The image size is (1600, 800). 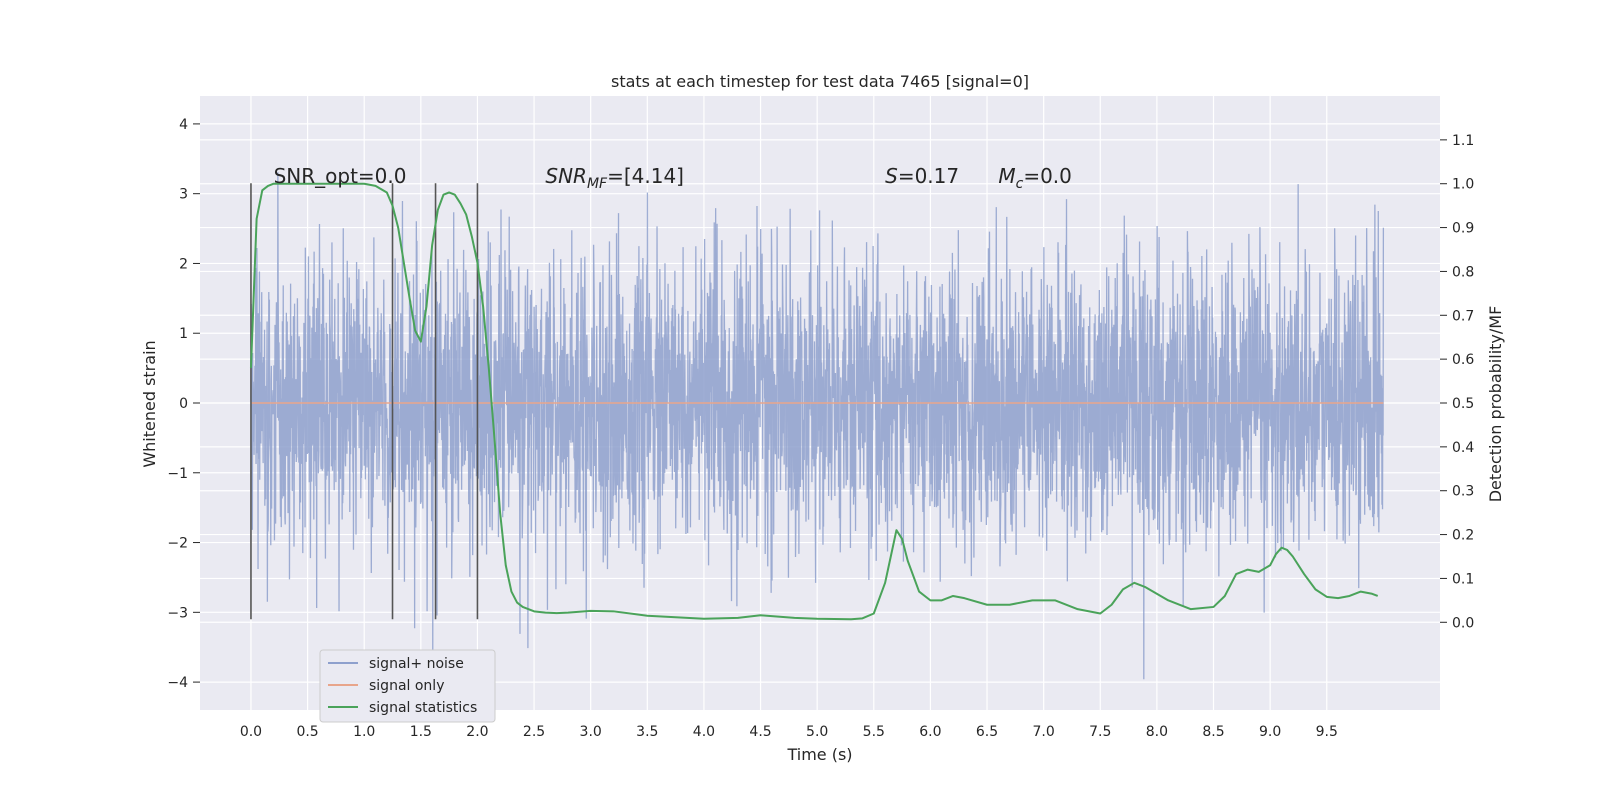 I want to click on y-right-tick-label-4: 0.4, so click(x=1463, y=448).